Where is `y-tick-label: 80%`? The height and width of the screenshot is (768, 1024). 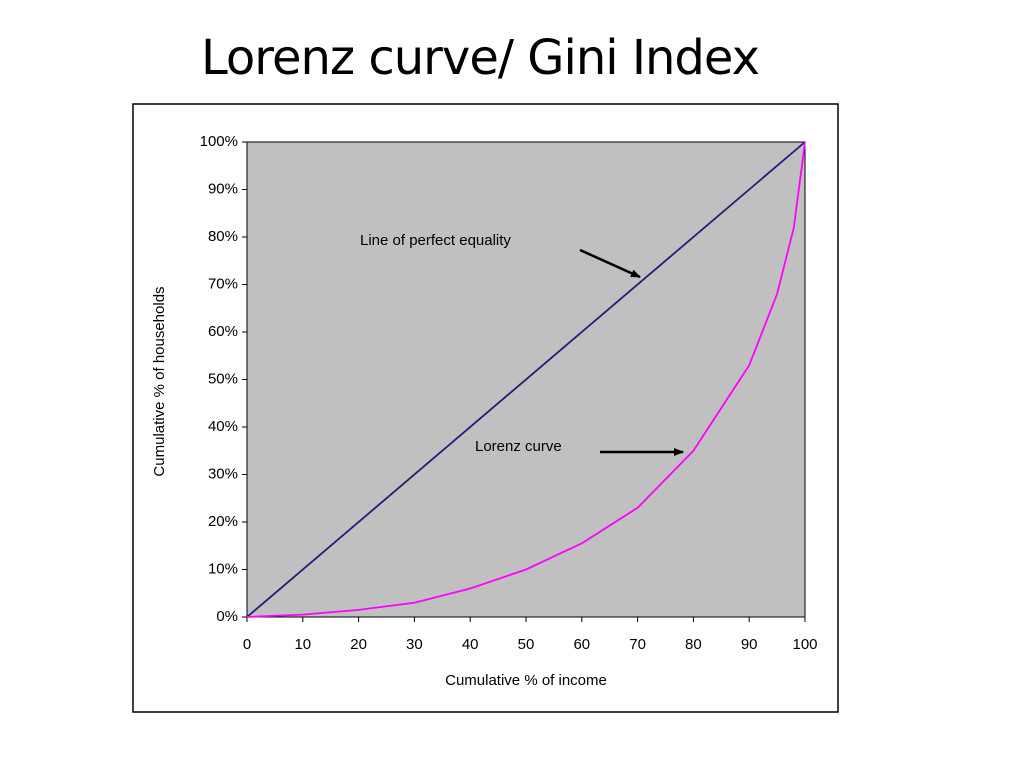
y-tick-label: 80% is located at coordinates (223, 236).